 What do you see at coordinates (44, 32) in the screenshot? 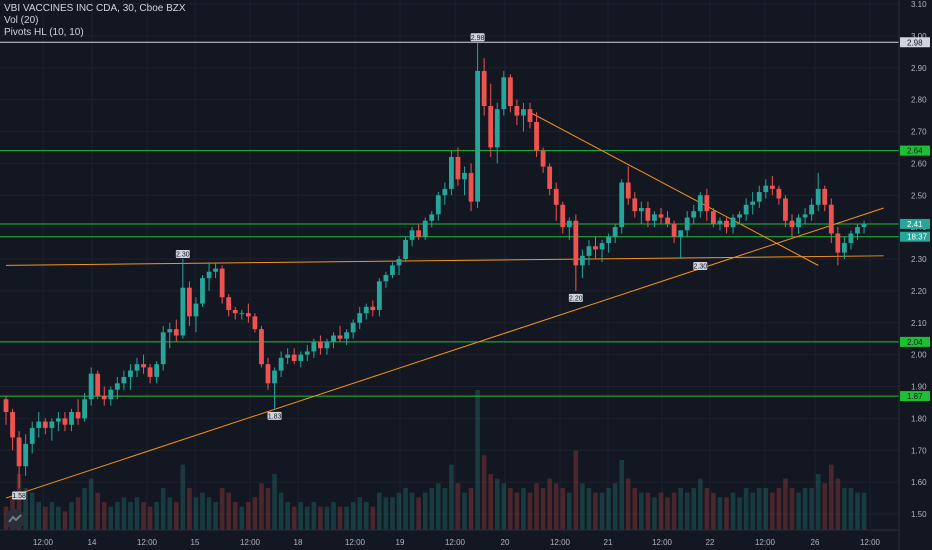
I see `pivots-indicator-label: Pivots HL (10, 10)` at bounding box center [44, 32].